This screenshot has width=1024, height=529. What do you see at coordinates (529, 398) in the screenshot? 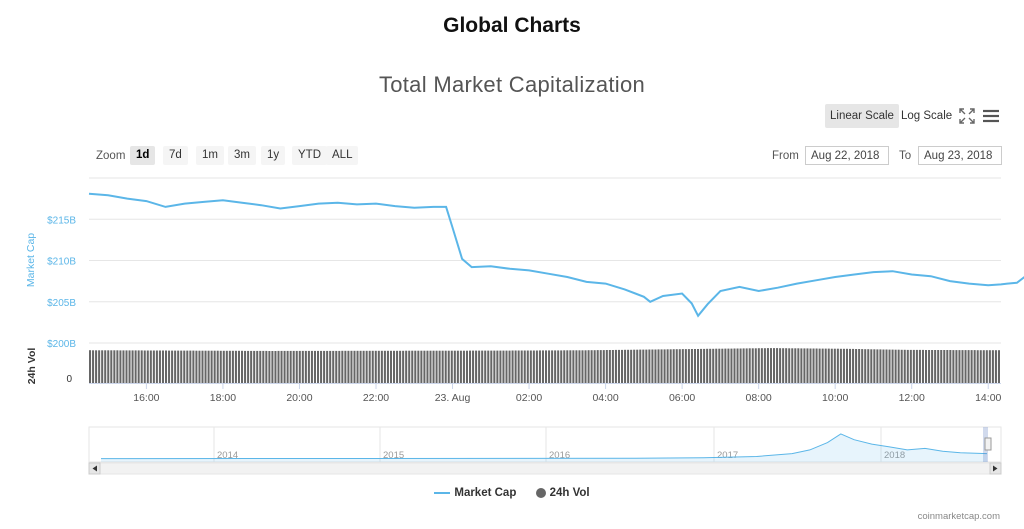
I see `x-tick-label: 02:00` at bounding box center [529, 398].